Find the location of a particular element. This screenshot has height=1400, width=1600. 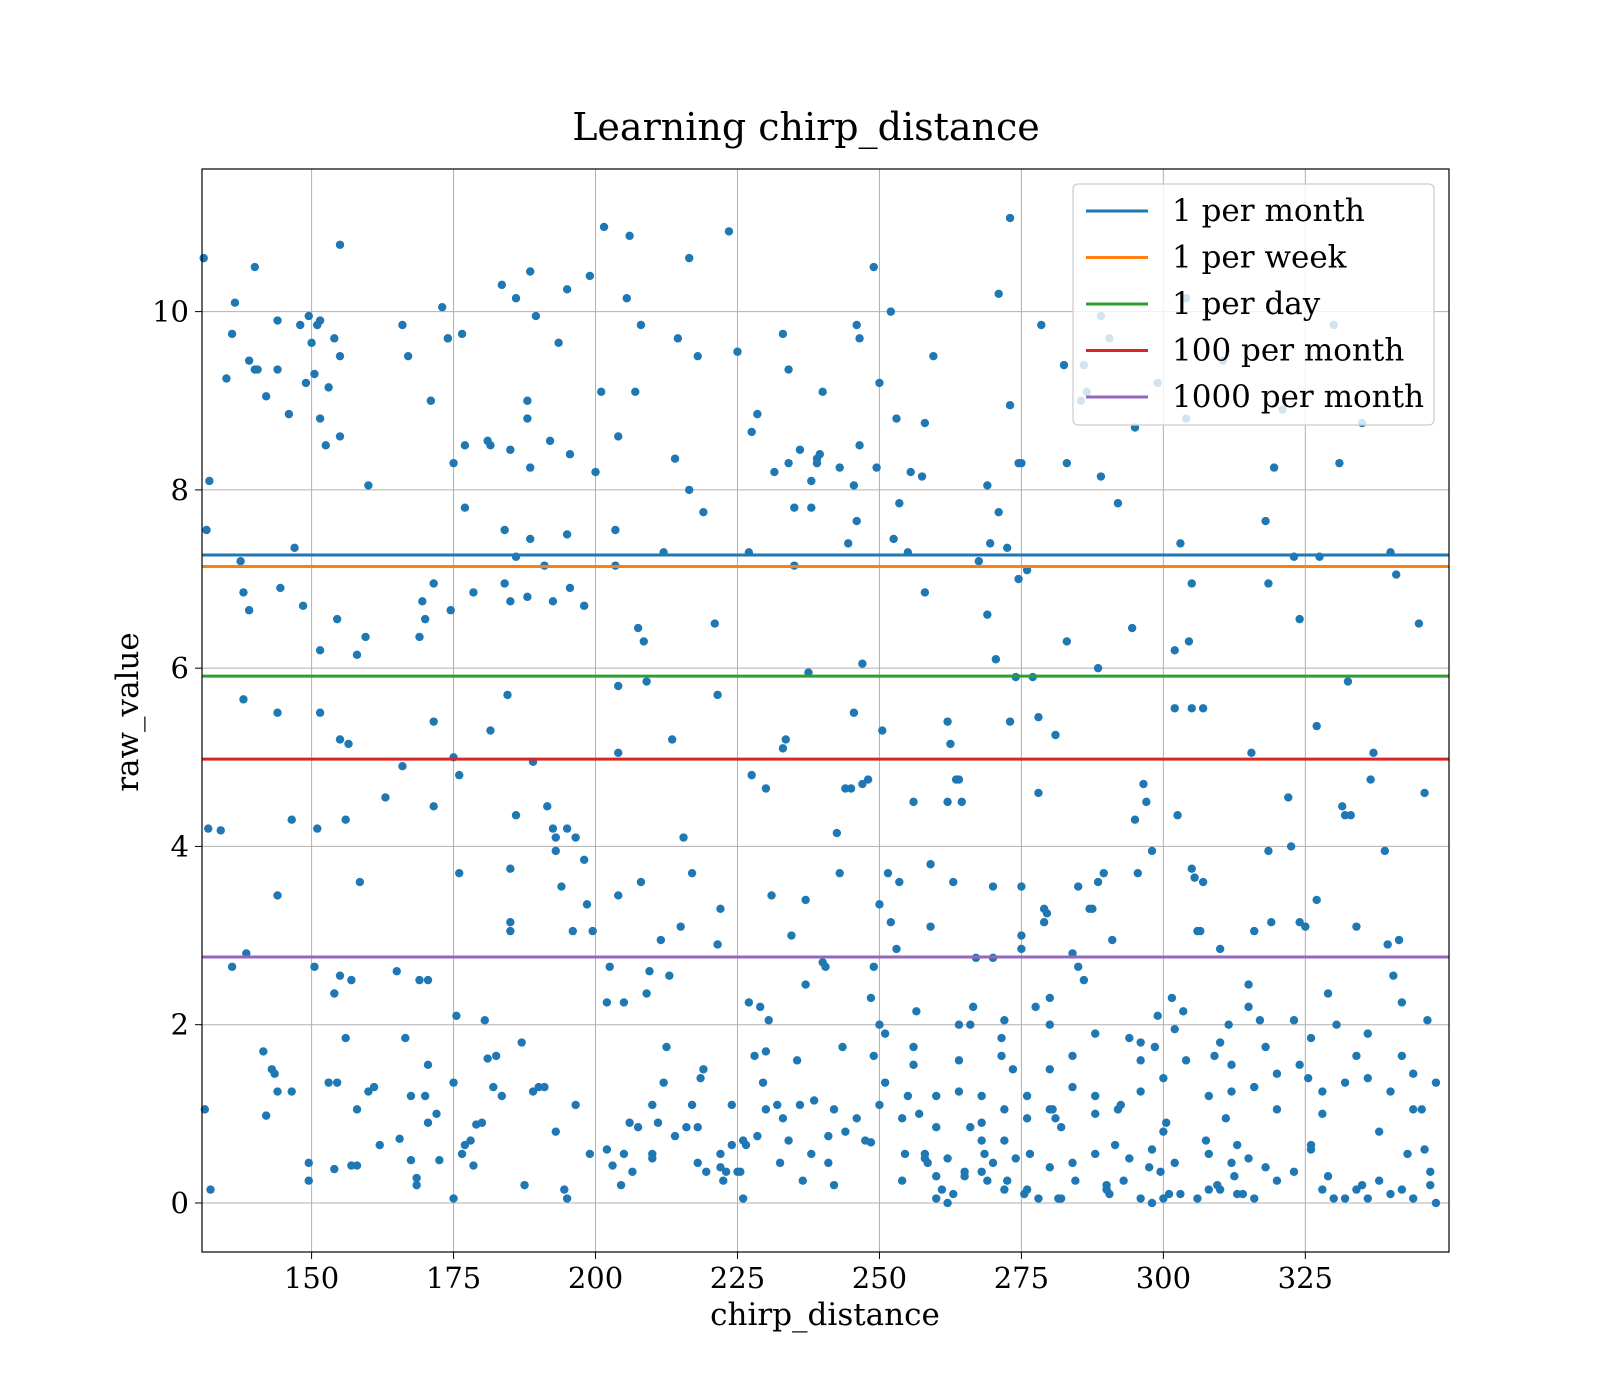

legend-label: 1 per day is located at coordinates (1246, 304).